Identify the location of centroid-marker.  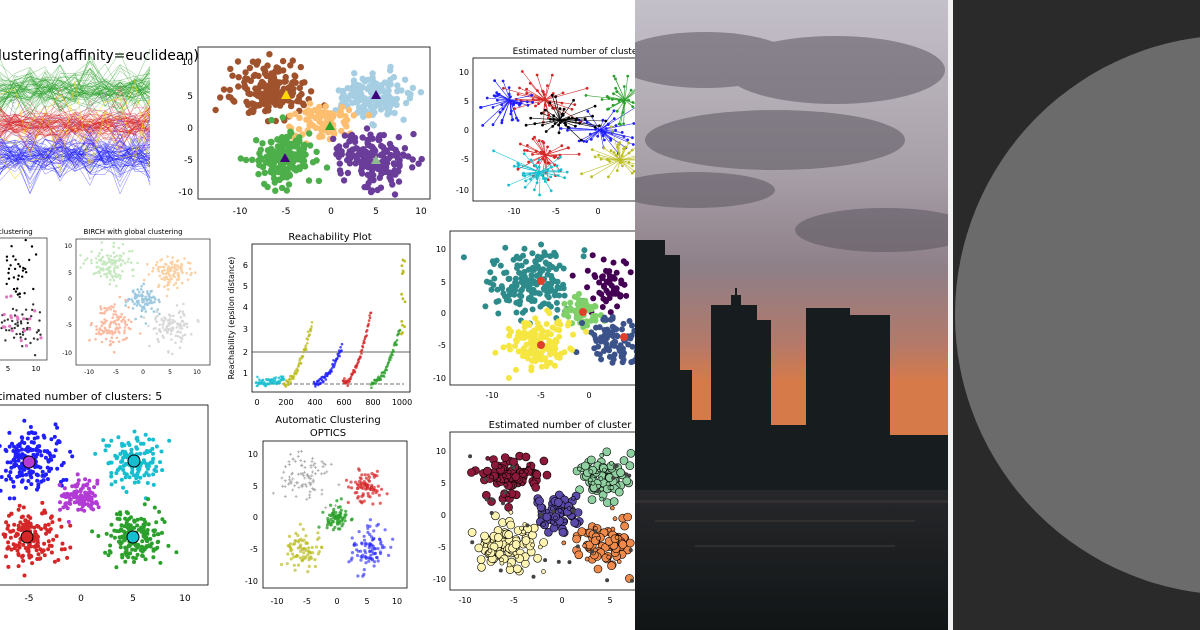
(27, 537).